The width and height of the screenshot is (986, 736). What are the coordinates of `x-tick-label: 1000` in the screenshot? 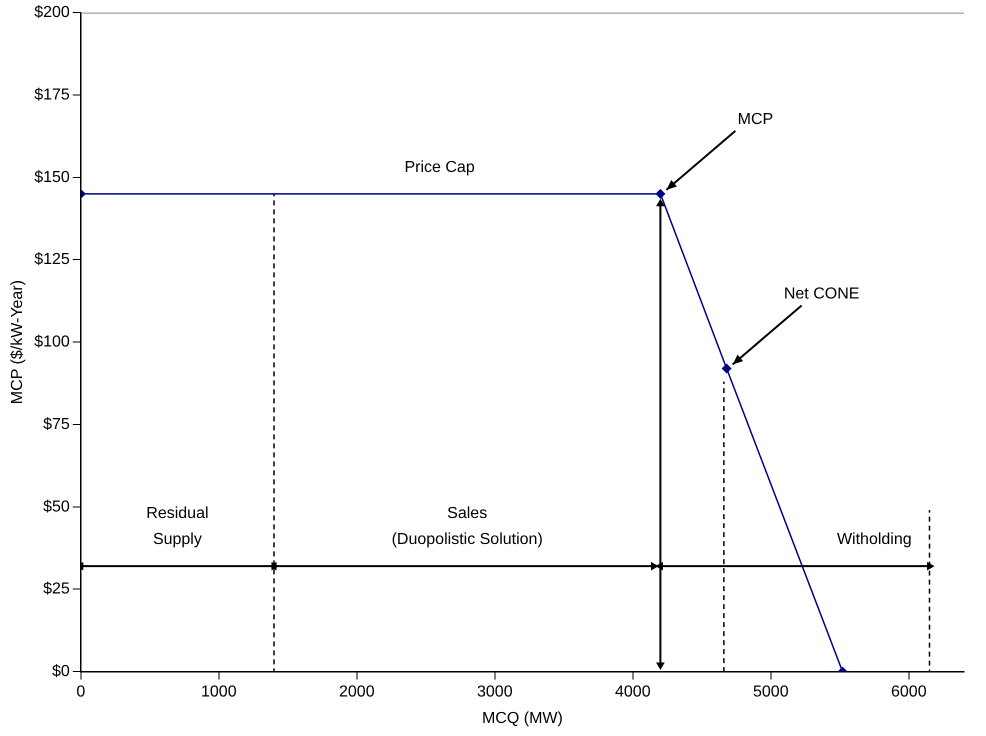 It's located at (219, 692).